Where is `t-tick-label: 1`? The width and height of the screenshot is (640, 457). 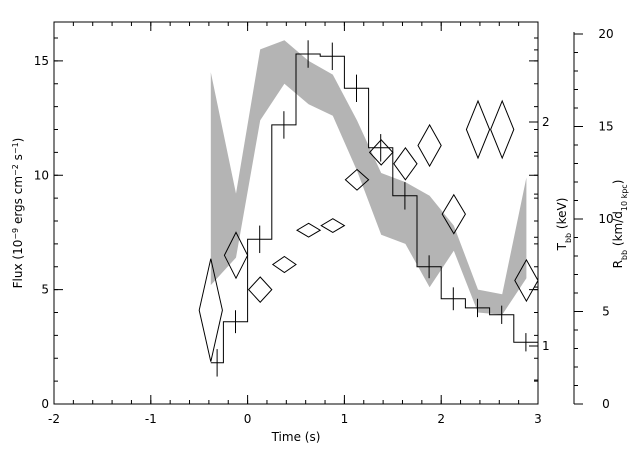
t-tick-label: 1 is located at coordinates (546, 346).